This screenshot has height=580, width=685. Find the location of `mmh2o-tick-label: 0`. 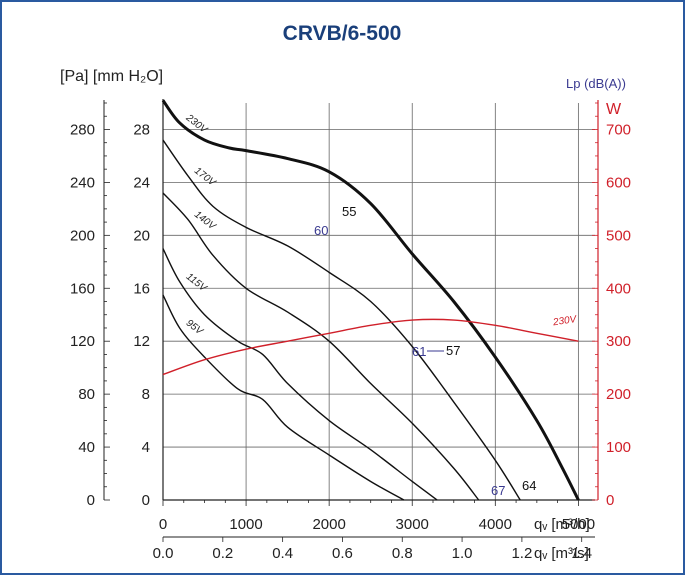

mmh2o-tick-label: 0 is located at coordinates (146, 500).